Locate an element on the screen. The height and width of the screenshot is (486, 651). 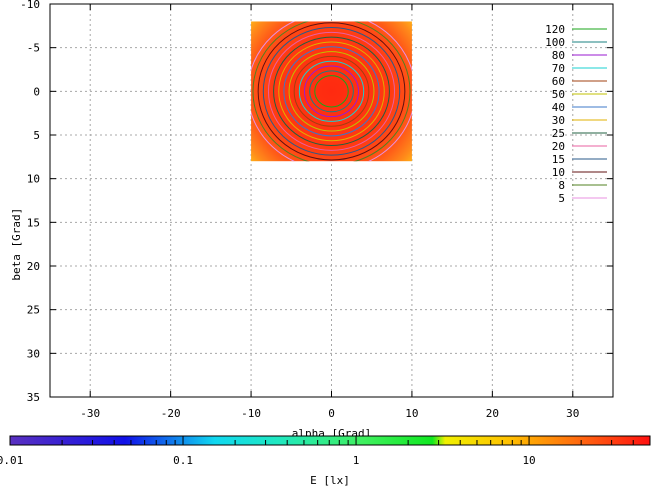
x-tick-label: -30 is located at coordinates (90, 413).